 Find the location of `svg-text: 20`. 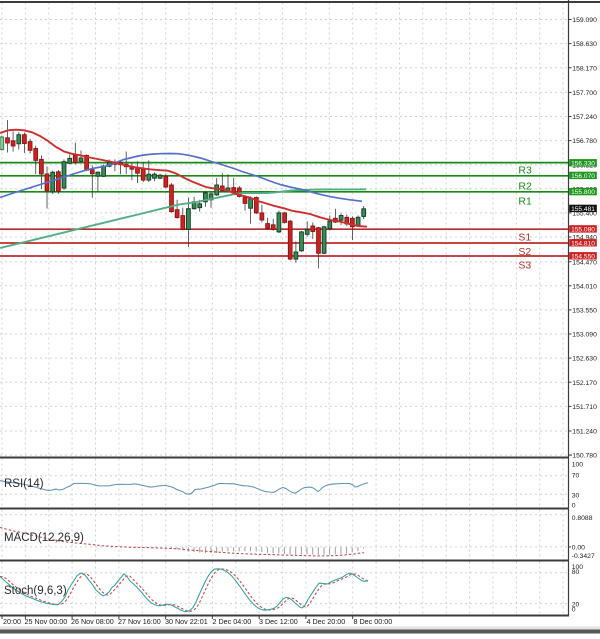

svg-text: 20 is located at coordinates (576, 605).